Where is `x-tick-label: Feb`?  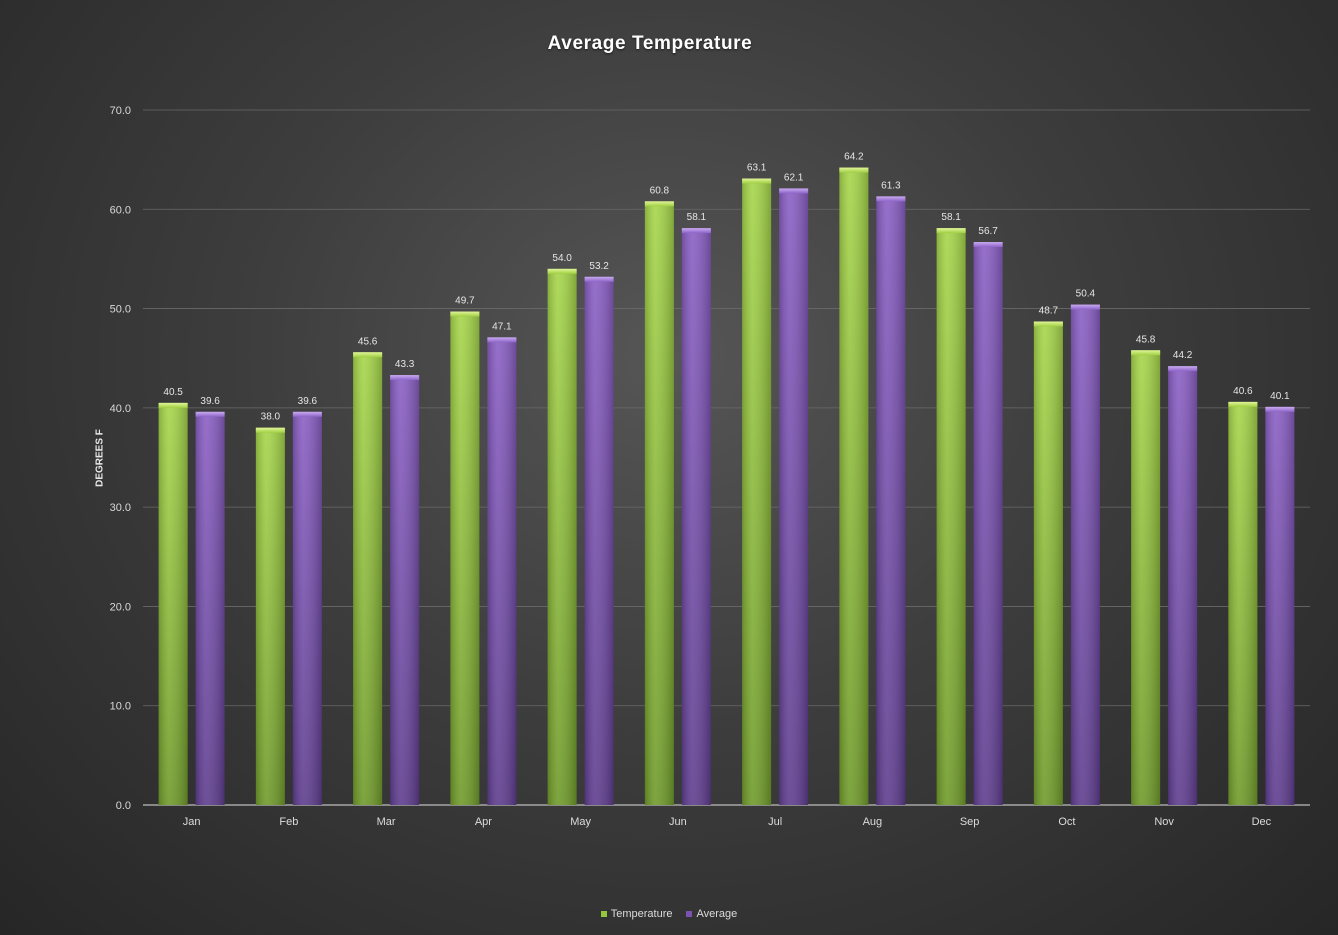 x-tick-label: Feb is located at coordinates (288, 822).